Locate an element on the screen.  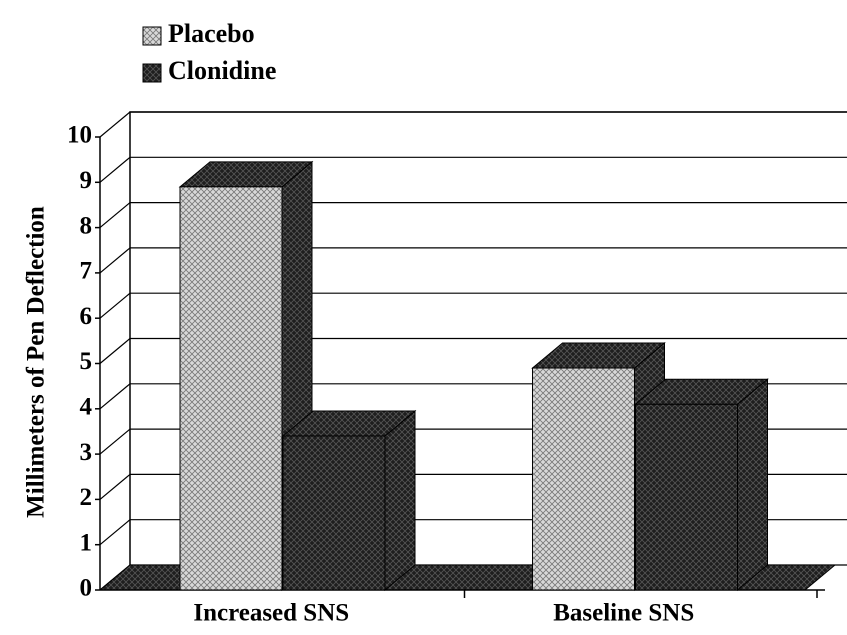
y-tick-label: 4 is located at coordinates (86, 407).